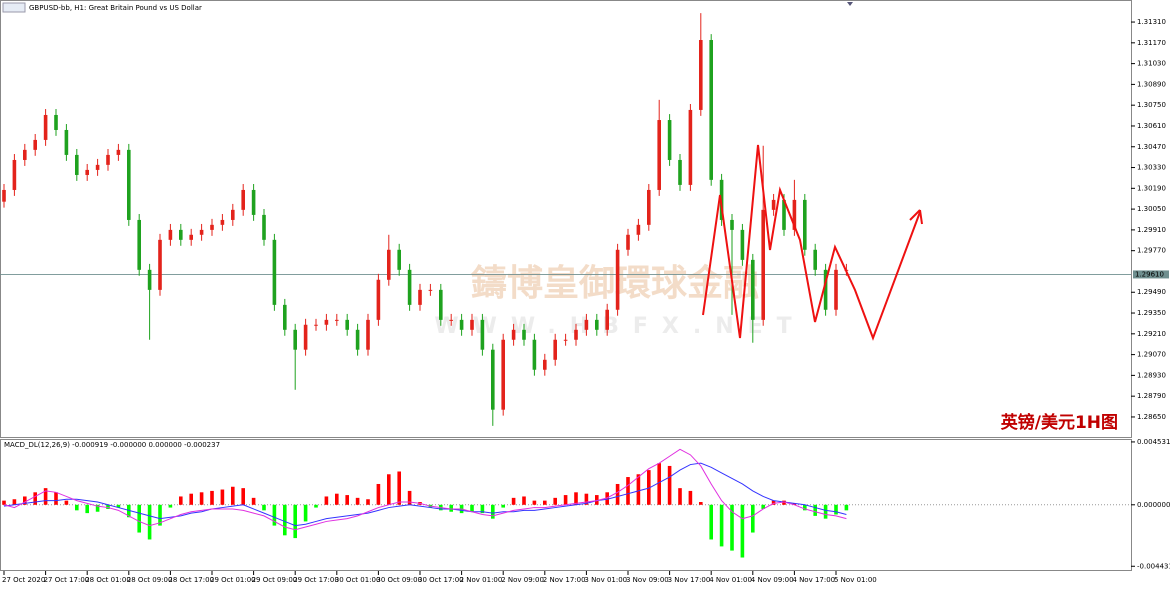 Image resolution: width=1170 pixels, height=592 pixels. I want to click on y-tick-label: 1.30470, so click(1151, 147).